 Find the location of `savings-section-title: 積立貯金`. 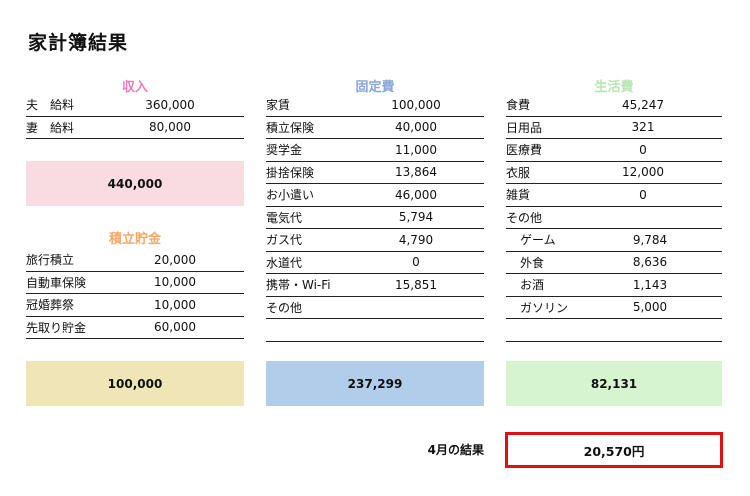

savings-section-title: 積立貯金 is located at coordinates (134, 239).